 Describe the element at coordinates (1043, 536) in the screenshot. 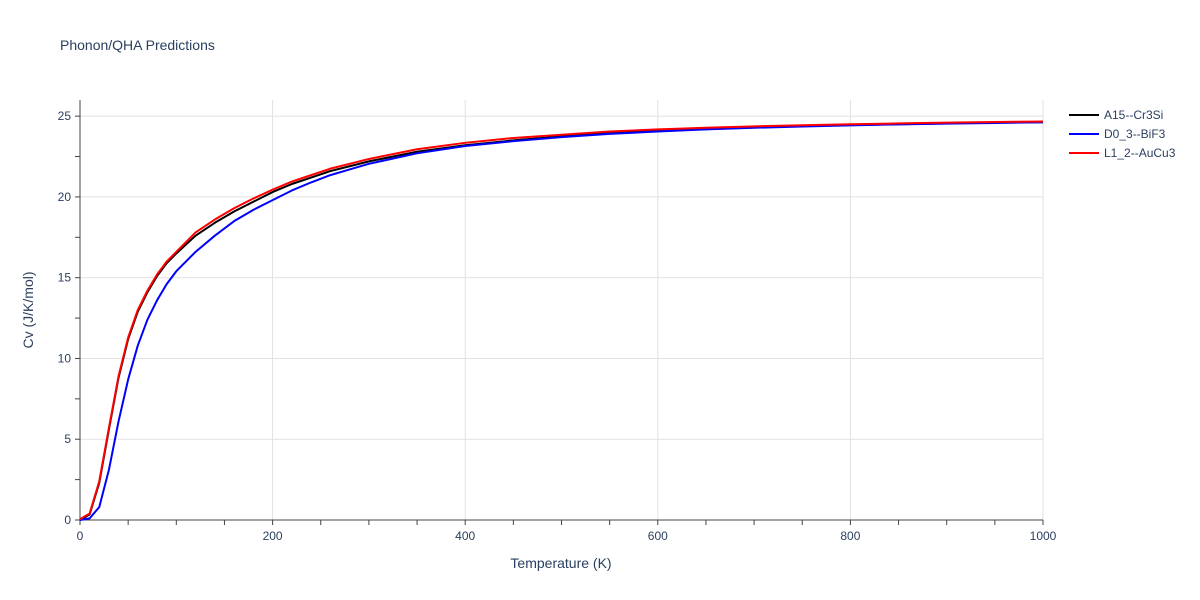

I see `x-tick-label: 1000` at that location.